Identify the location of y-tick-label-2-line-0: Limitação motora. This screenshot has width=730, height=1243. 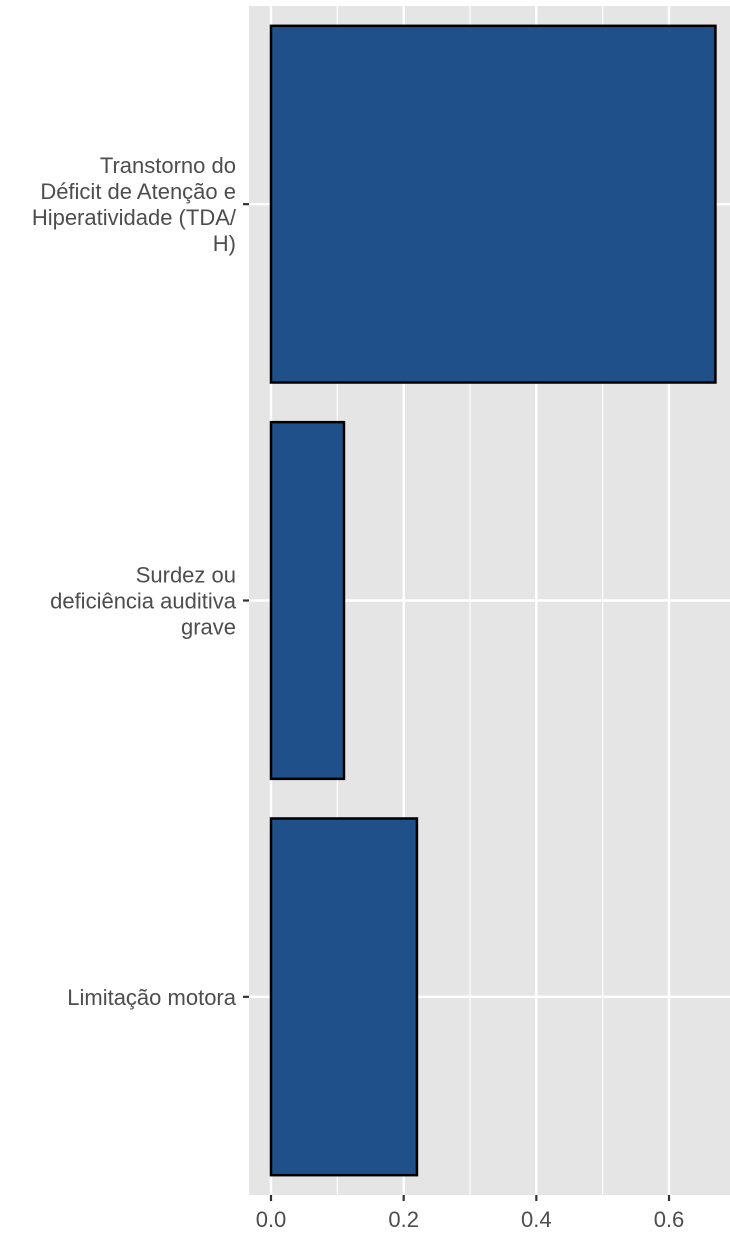
(152, 997).